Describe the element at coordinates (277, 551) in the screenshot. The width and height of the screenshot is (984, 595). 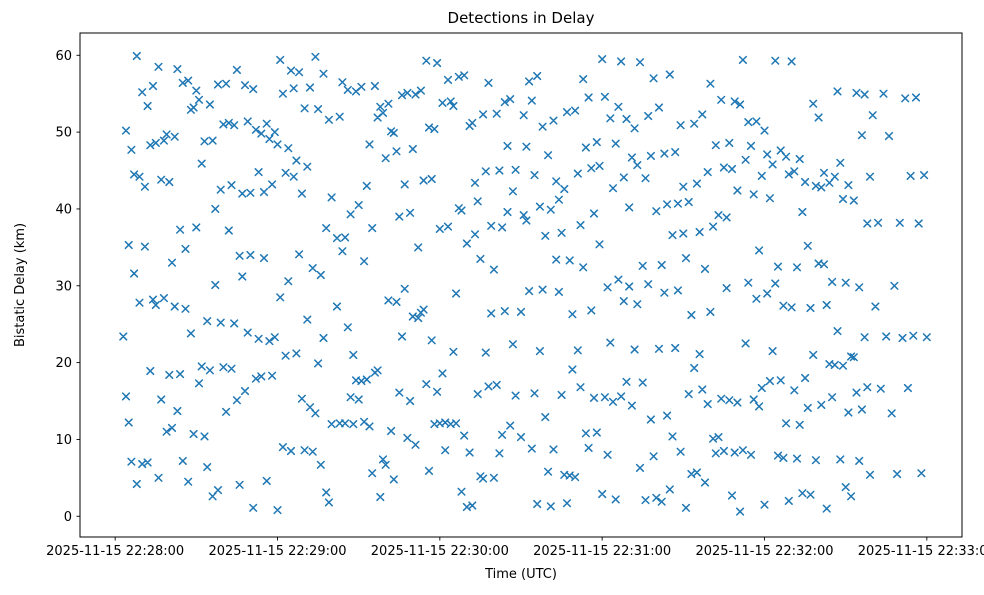
I see `x-tick-label: 2025-11-15 22:29:00` at that location.